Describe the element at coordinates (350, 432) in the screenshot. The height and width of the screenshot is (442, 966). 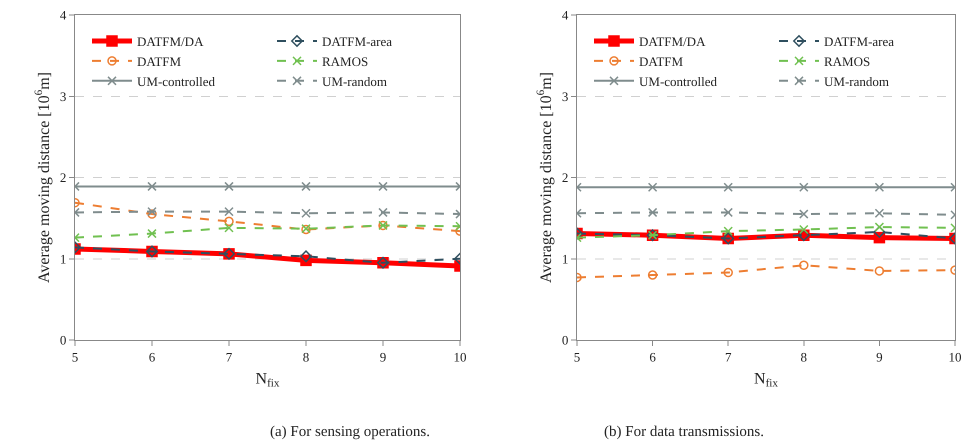
I see `text: (a) For sensing operations.` at that location.